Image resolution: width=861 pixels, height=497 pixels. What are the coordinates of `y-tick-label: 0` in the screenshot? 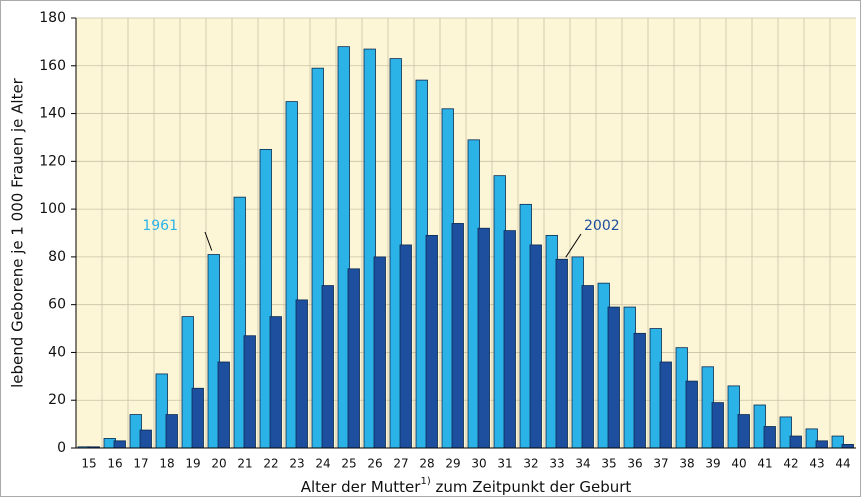 It's located at (61, 448).